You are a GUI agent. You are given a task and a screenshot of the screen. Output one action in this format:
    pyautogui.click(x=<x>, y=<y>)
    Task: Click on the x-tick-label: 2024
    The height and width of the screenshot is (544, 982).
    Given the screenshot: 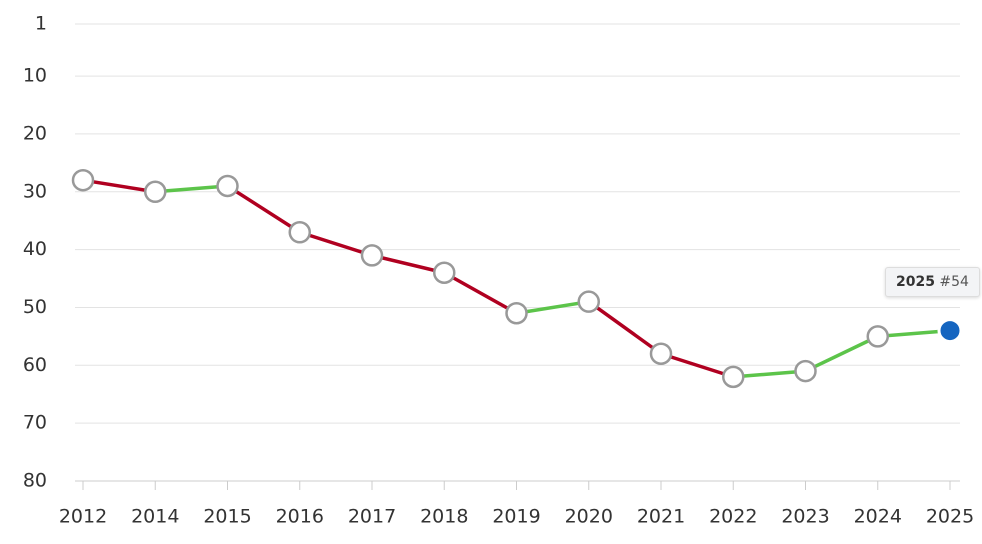 What is the action you would take?
    pyautogui.click(x=878, y=517)
    